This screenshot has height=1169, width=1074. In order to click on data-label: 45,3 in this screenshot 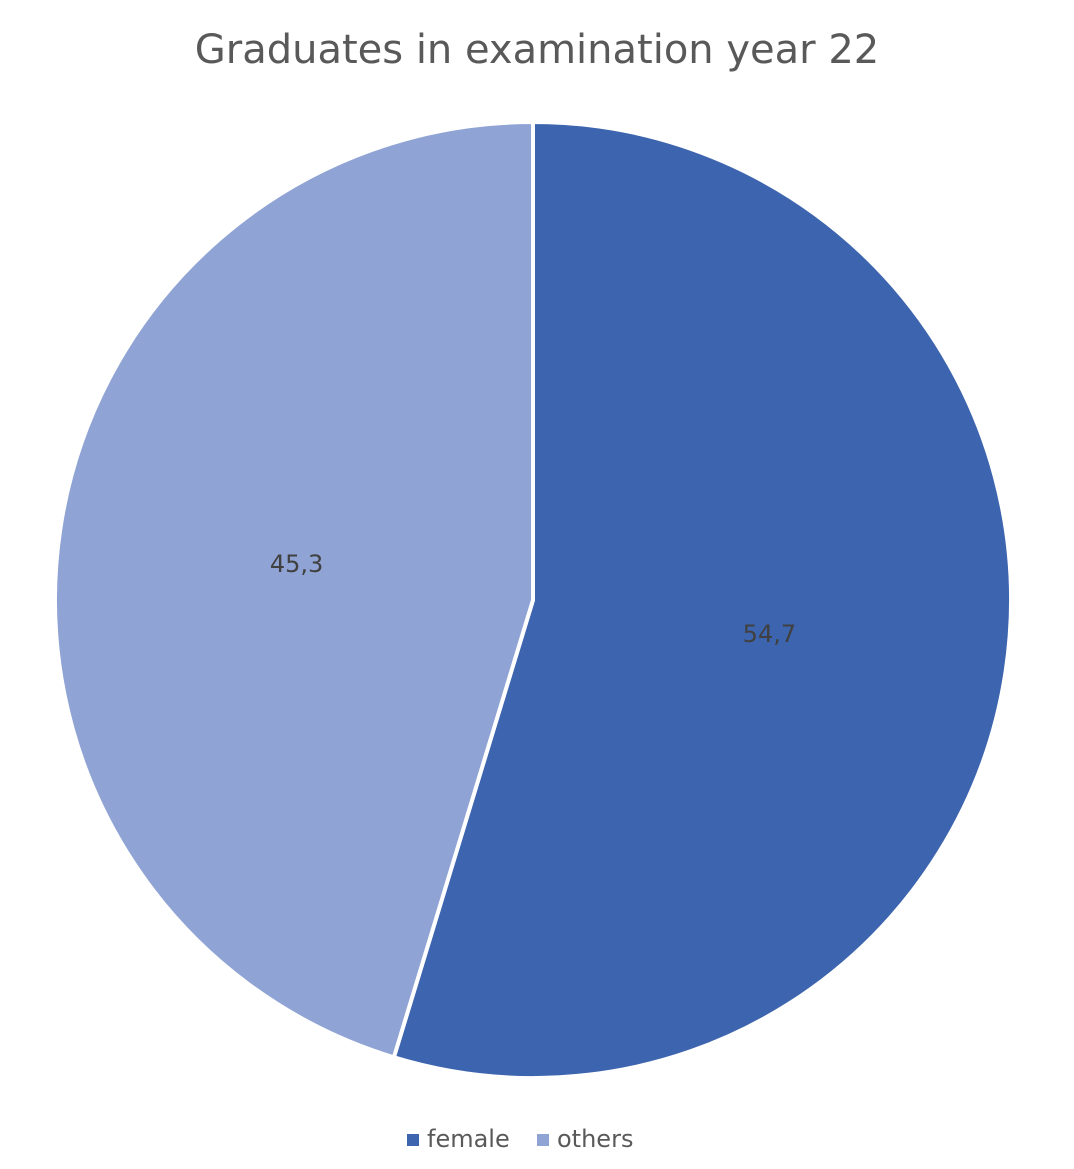, I will do `click(296, 564)`.